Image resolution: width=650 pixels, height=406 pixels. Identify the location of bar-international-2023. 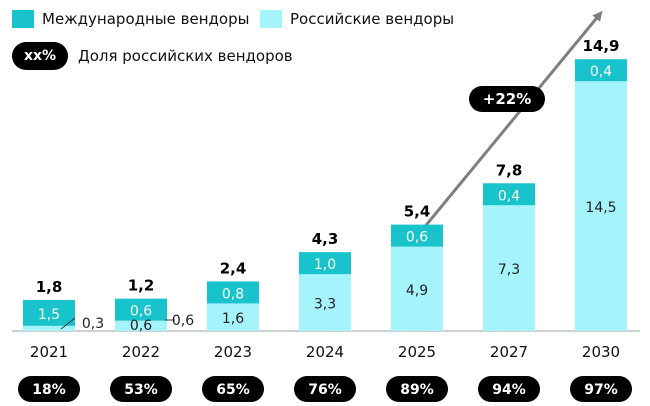
(233, 292).